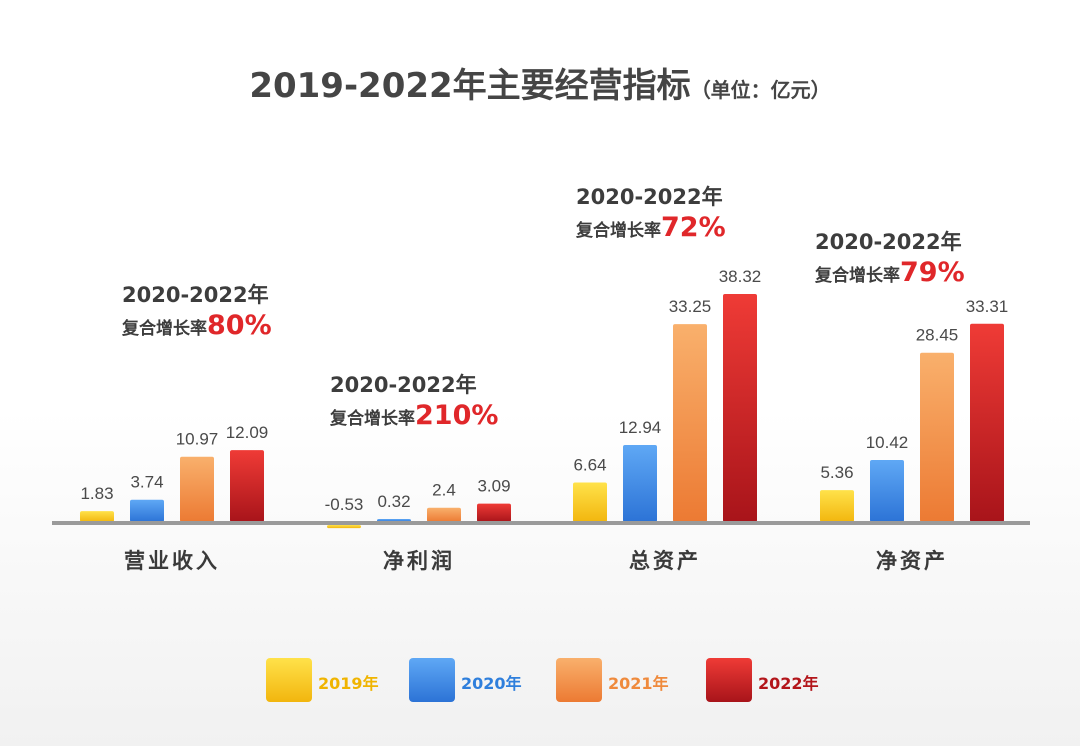 This screenshot has height=746, width=1080. What do you see at coordinates (247, 486) in the screenshot?
I see `bar-revenue-2022` at bounding box center [247, 486].